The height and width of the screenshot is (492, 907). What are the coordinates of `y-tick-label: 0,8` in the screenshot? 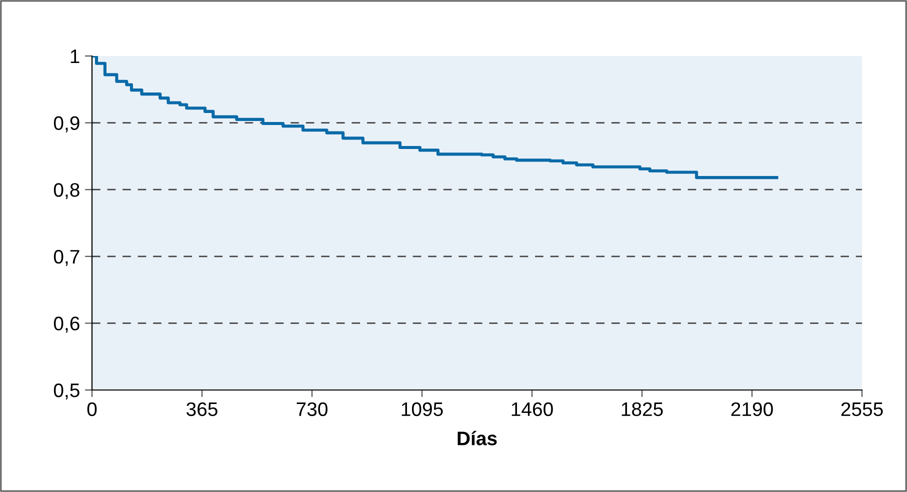 It's located at (67, 191).